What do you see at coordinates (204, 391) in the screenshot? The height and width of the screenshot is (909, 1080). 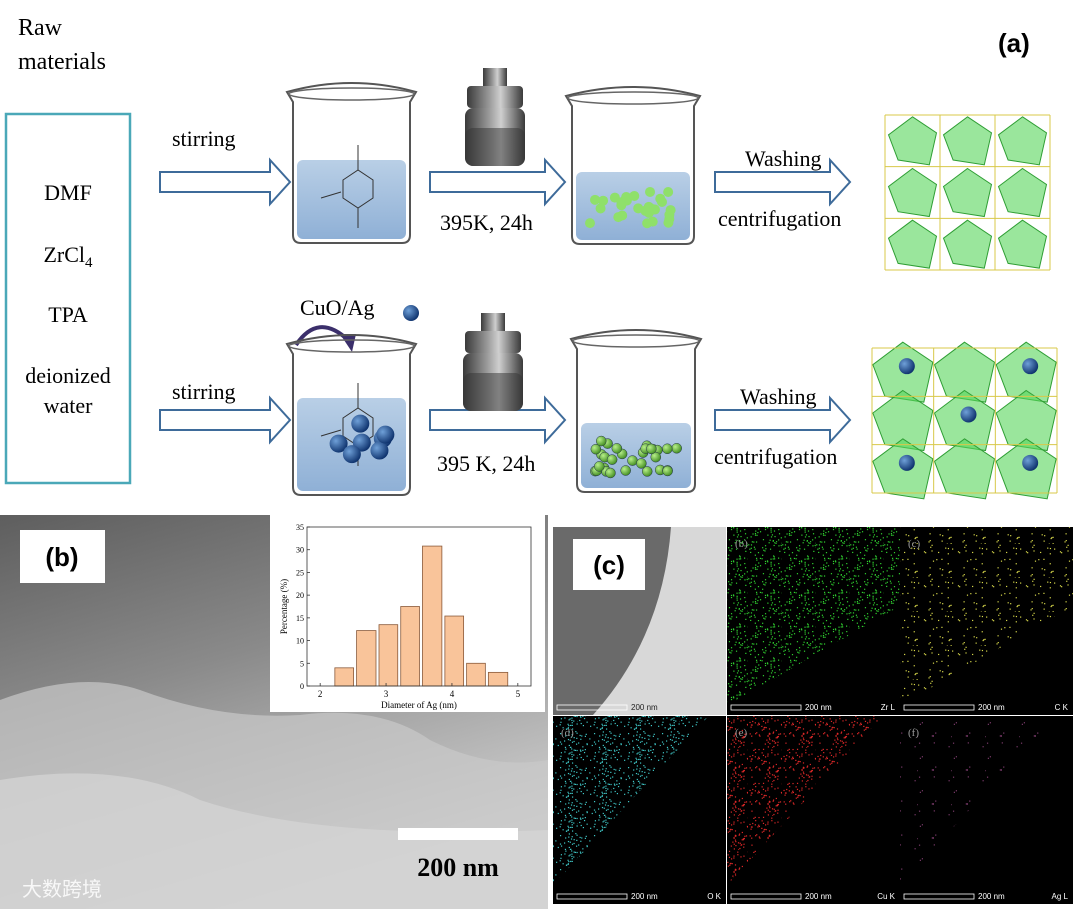 I see `step-label: stirring` at bounding box center [204, 391].